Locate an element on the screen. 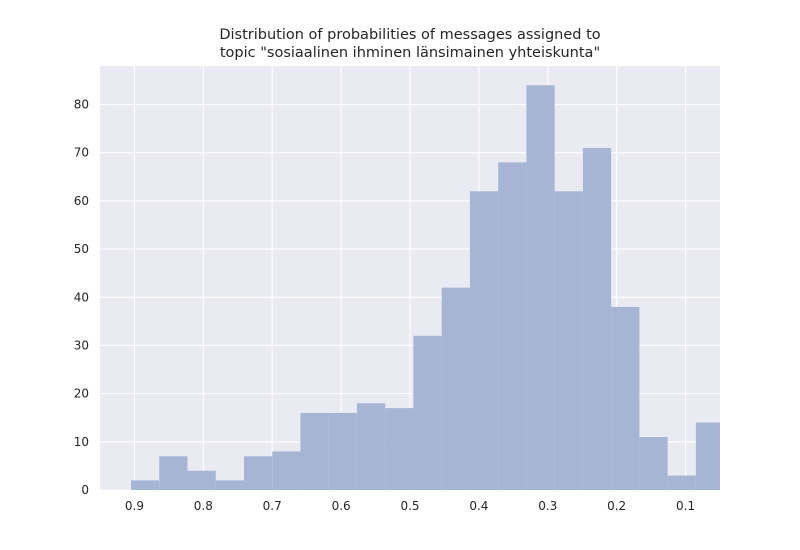  y-tick-label: 80 is located at coordinates (81, 105).